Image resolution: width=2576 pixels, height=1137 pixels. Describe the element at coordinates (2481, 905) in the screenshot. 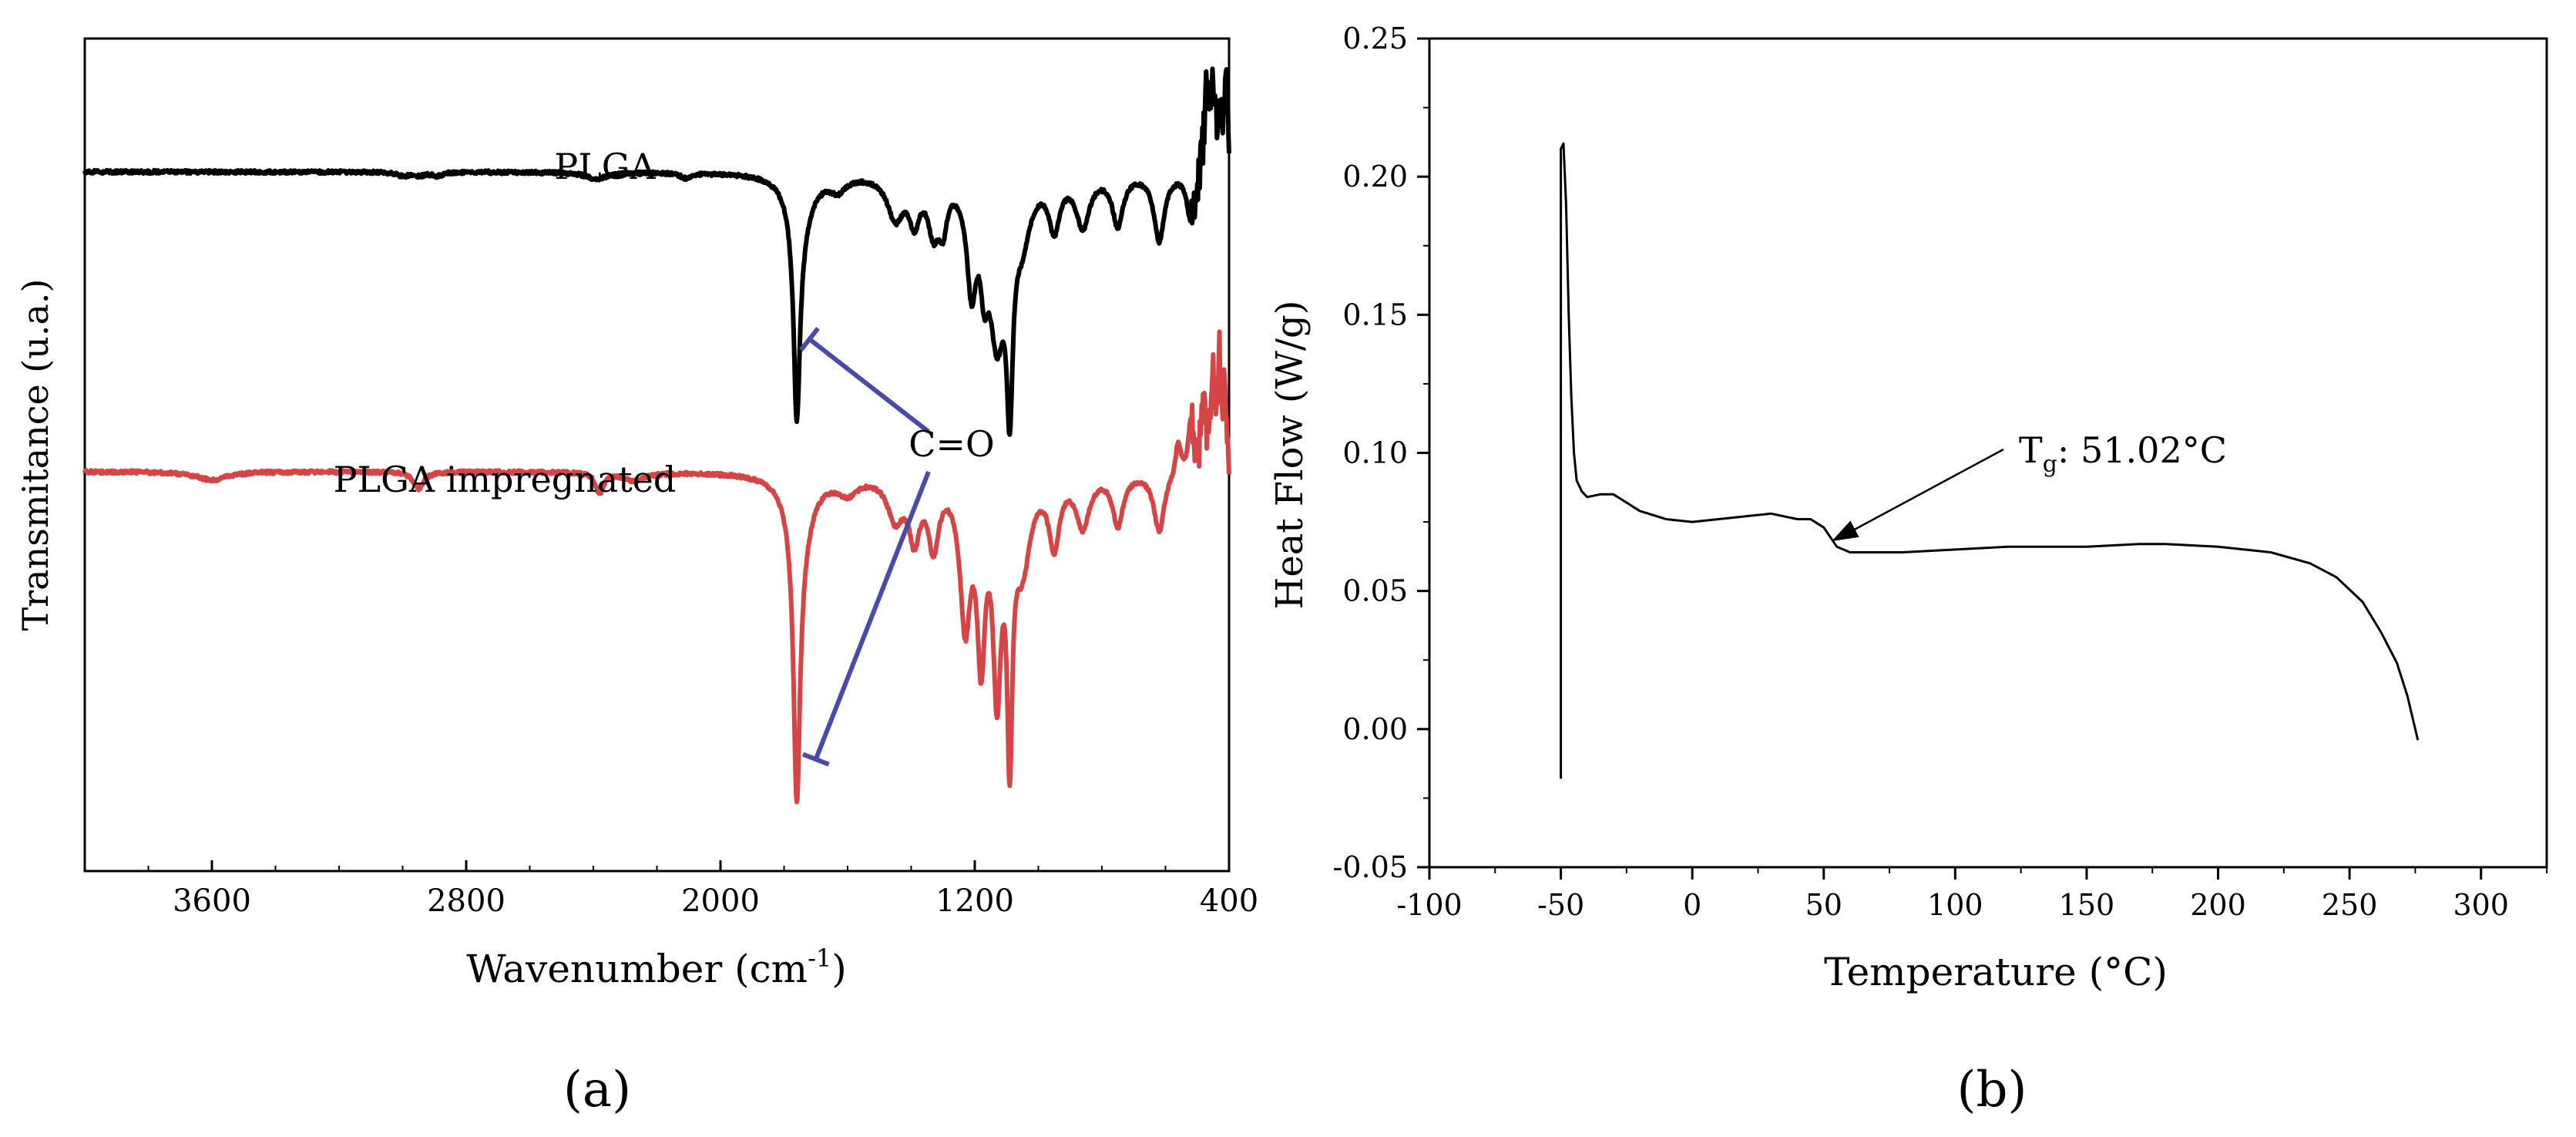

I see `dsc-x-tick-label: 300` at that location.